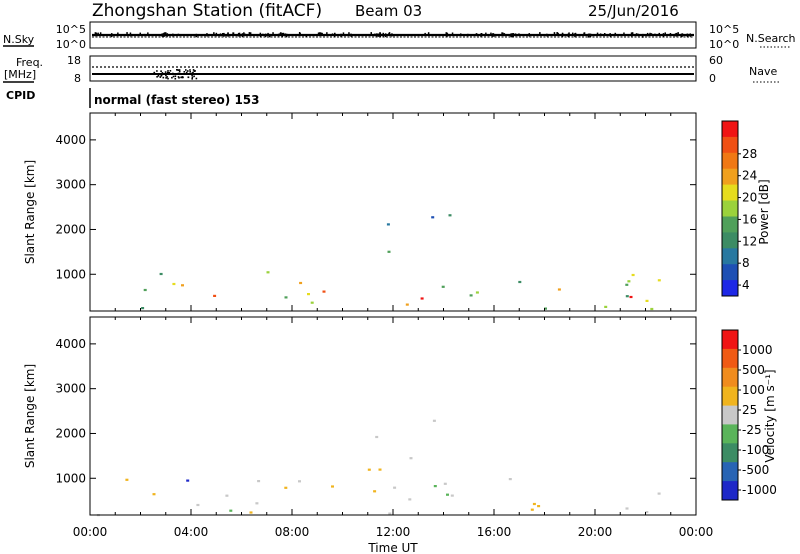  What do you see at coordinates (724, 44) in the screenshot?
I see `noise-tick-bottom-right: 10^0` at bounding box center [724, 44].